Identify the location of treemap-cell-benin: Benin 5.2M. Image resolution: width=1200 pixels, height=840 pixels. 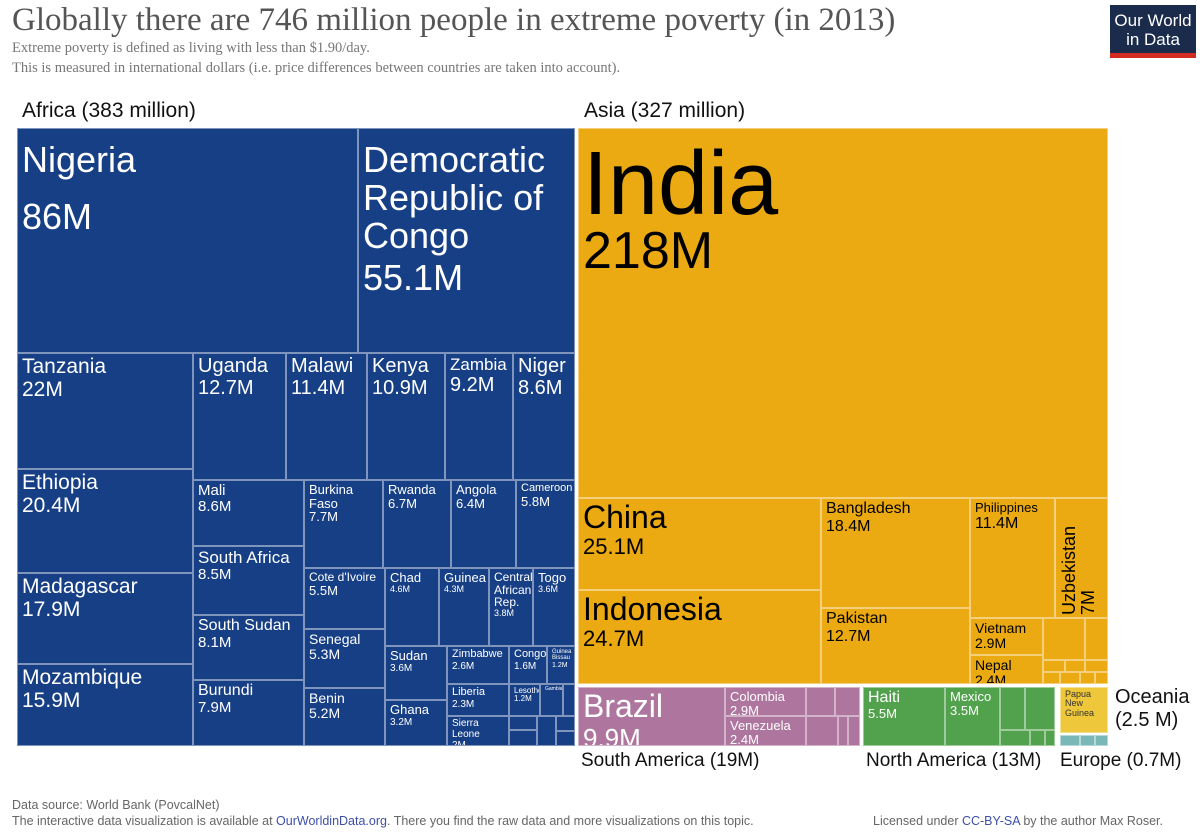
(344, 717).